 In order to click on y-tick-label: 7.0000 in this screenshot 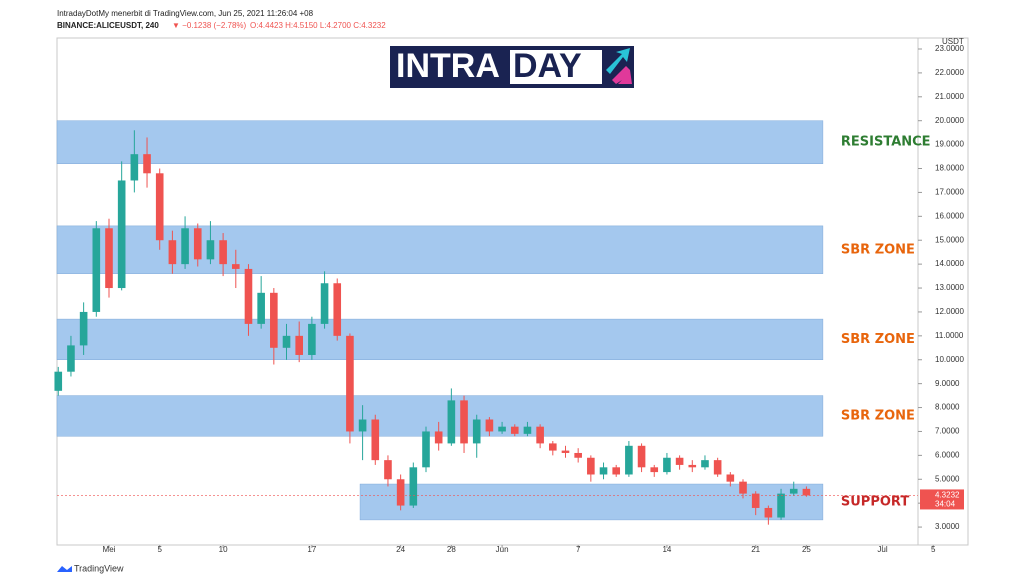, I will do `click(947, 431)`.